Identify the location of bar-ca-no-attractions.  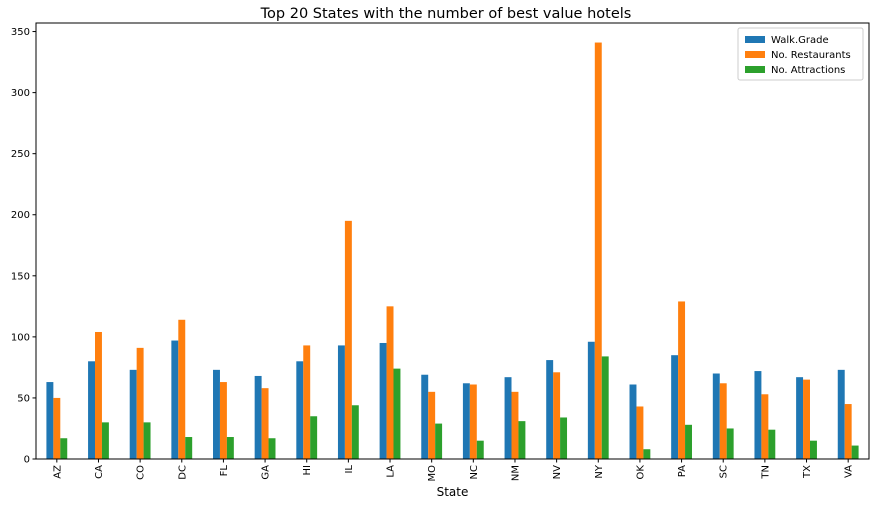
(105, 440).